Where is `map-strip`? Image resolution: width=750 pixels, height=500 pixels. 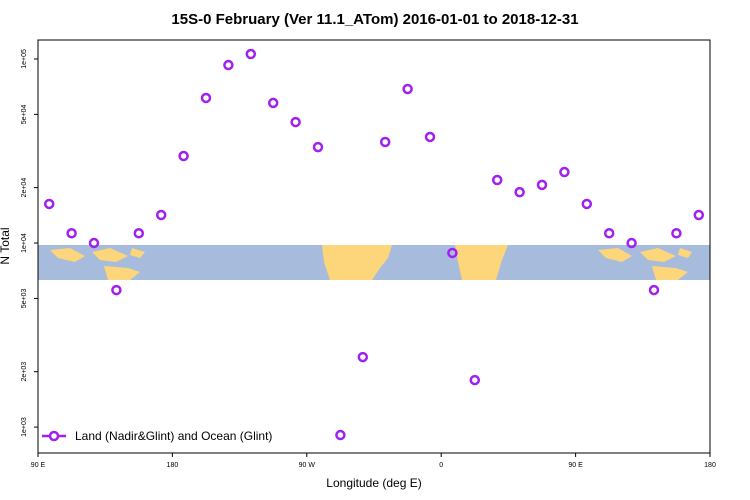
map-strip is located at coordinates (374, 262).